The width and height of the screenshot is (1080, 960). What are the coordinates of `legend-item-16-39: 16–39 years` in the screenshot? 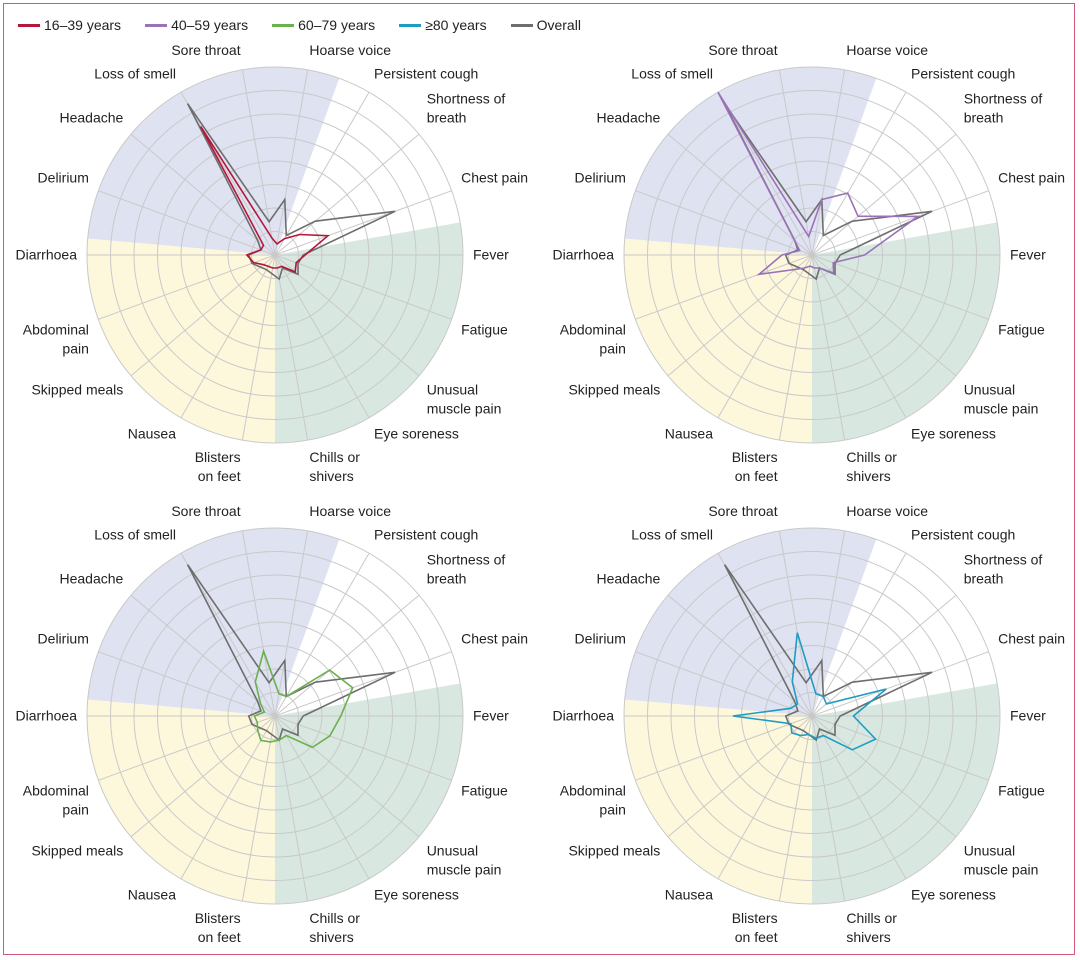 It's located at (69, 25).